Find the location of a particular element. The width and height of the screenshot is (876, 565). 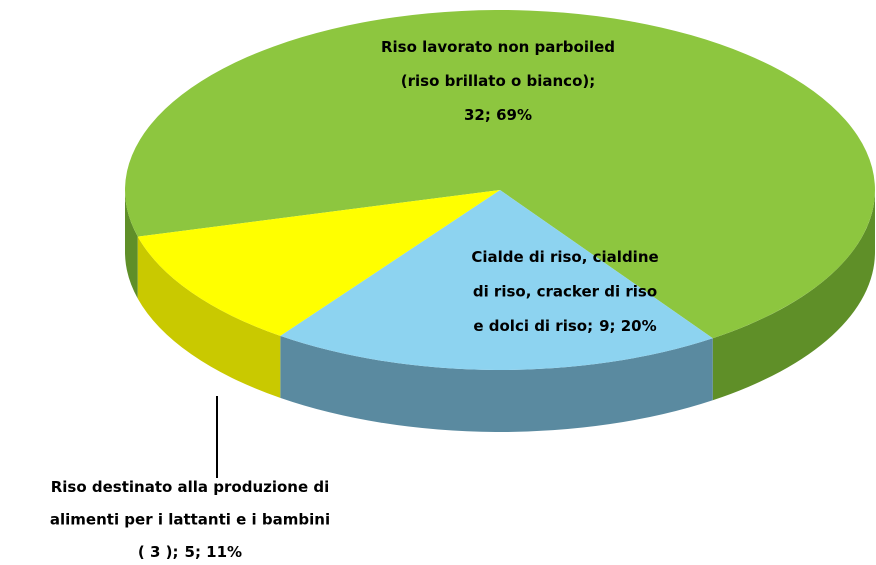

value-label: 9; 20% is located at coordinates (628, 326).